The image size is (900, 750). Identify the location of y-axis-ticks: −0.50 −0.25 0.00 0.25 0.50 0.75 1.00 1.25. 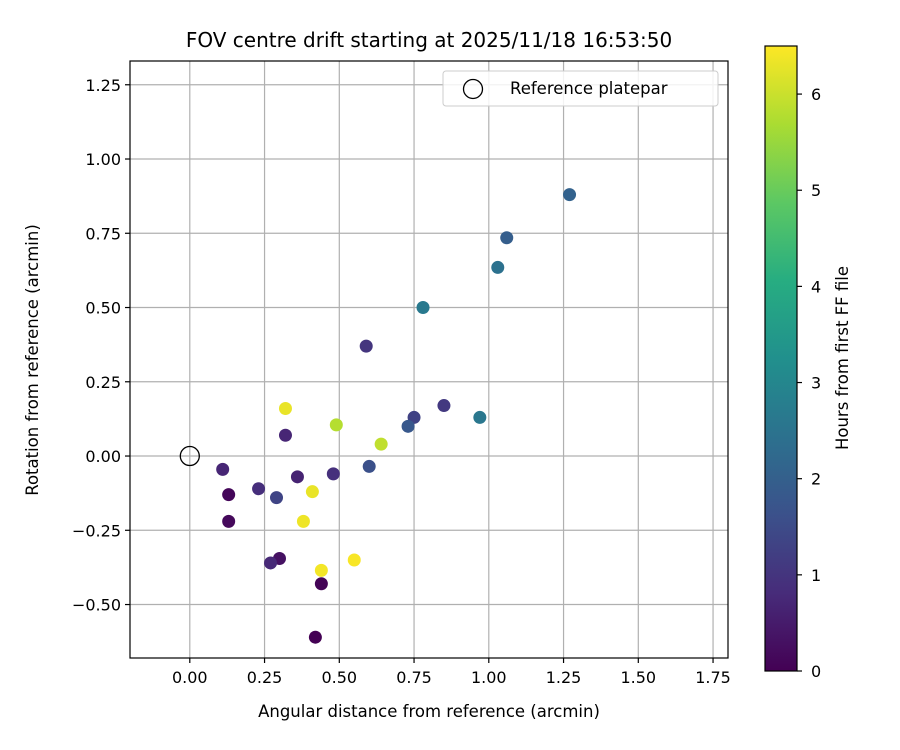
(101, 345).